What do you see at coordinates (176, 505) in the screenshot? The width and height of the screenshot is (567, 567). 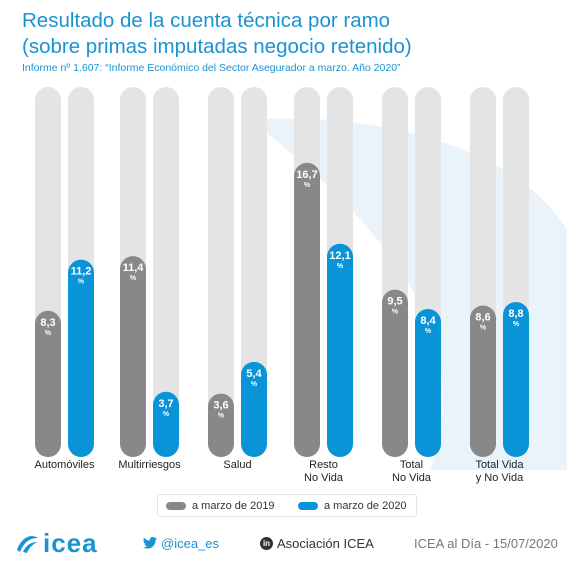 I see `legend-swatch-2019` at bounding box center [176, 505].